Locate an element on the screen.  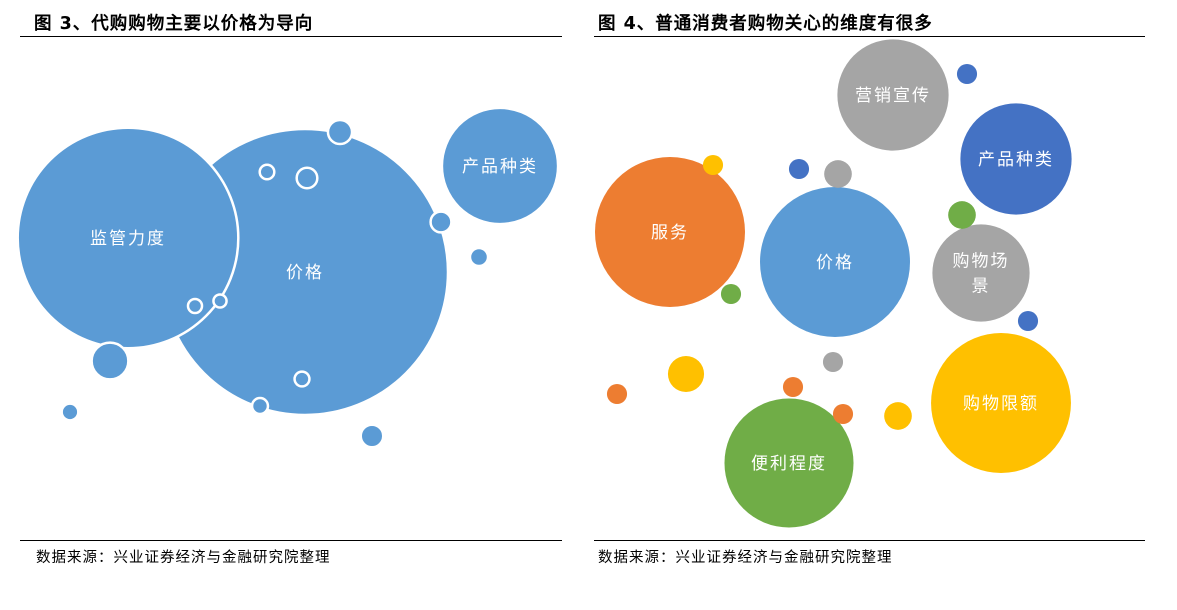
bubble-便利程度 is located at coordinates (789, 463).